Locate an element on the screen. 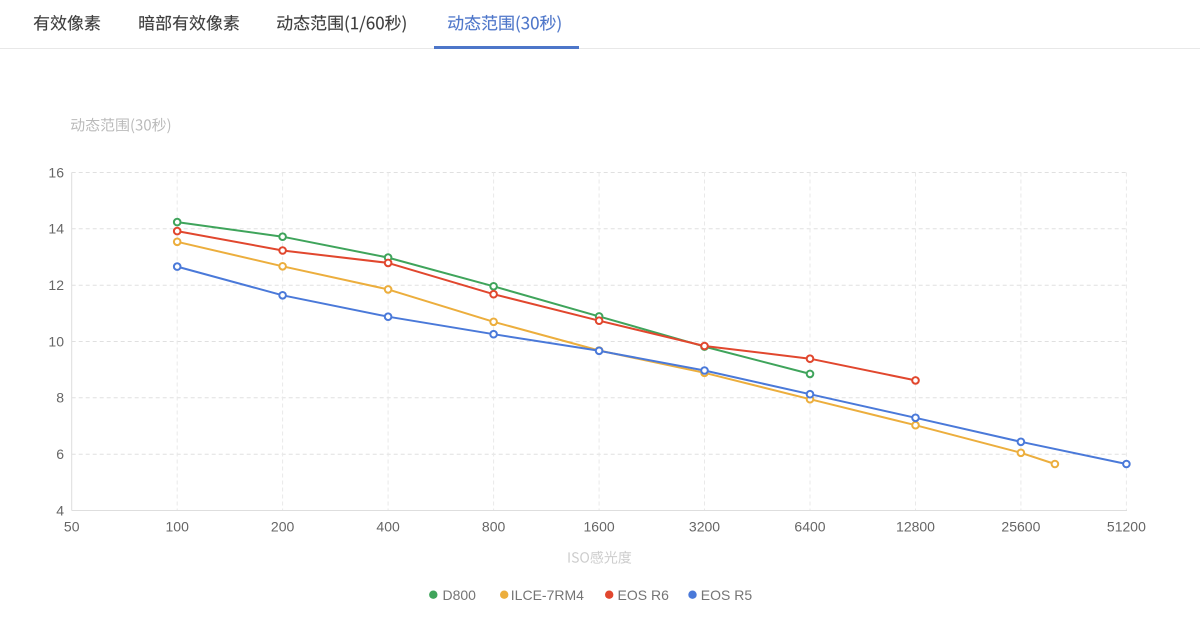 The height and width of the screenshot is (623, 1200). svg-text: D800 is located at coordinates (460, 595).